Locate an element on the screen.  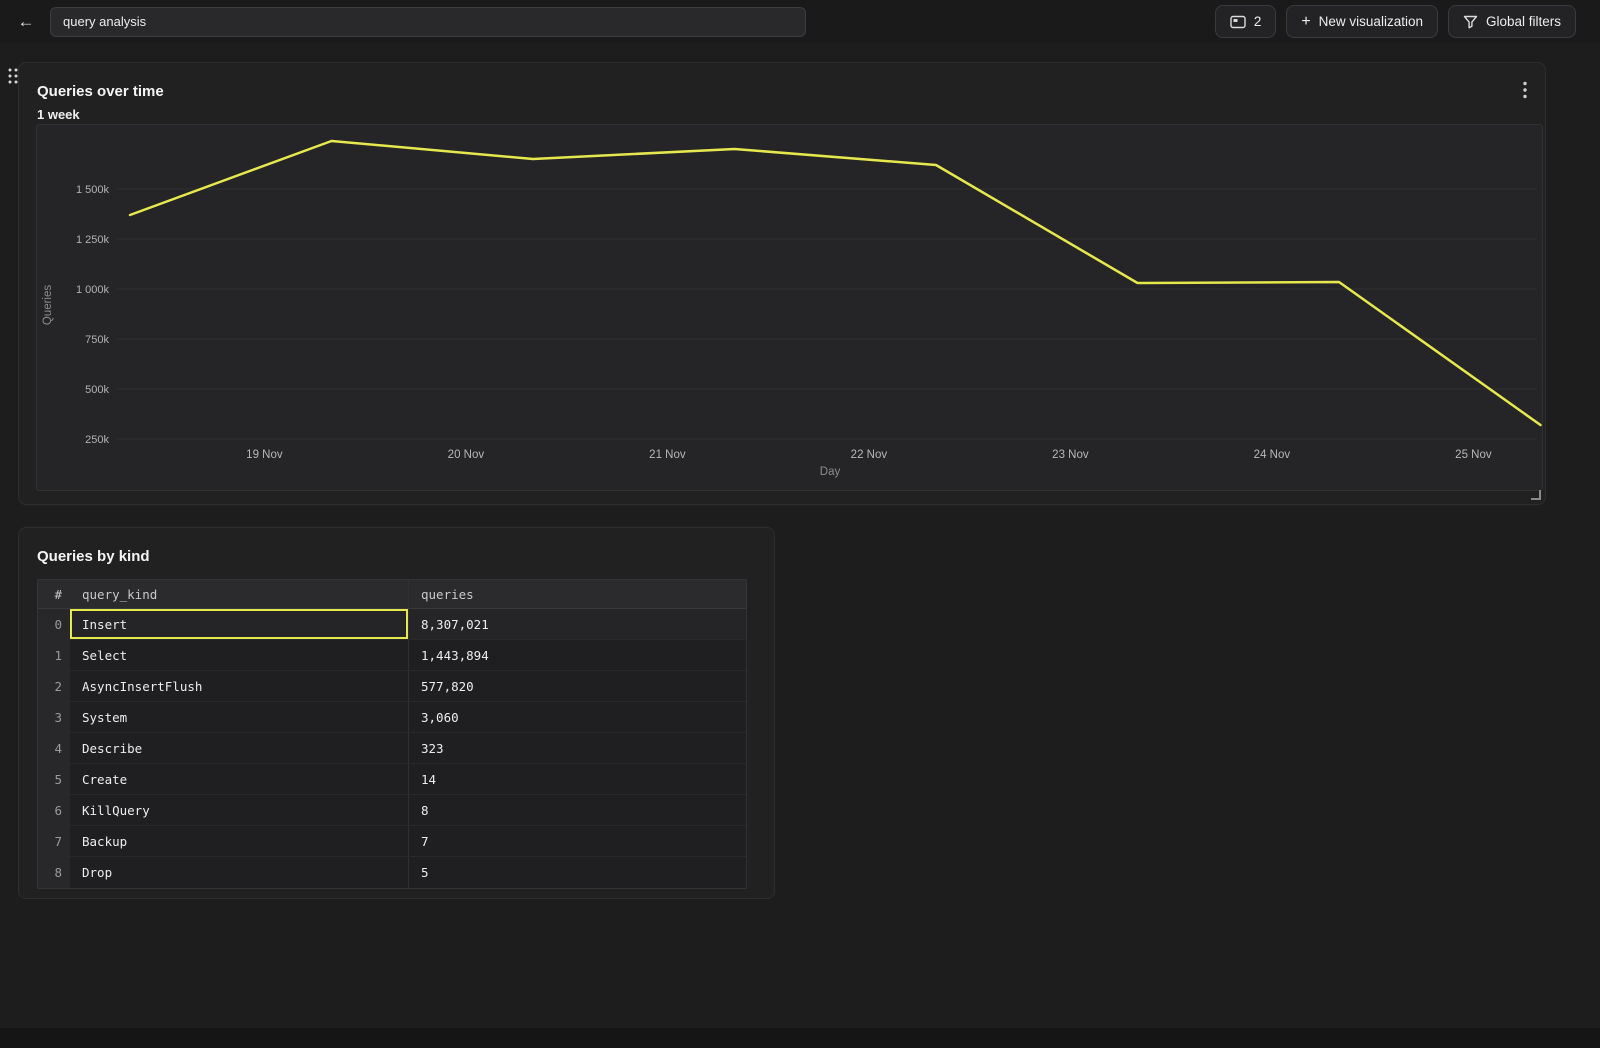
column-header-query-kind: query_kind is located at coordinates (120, 594).